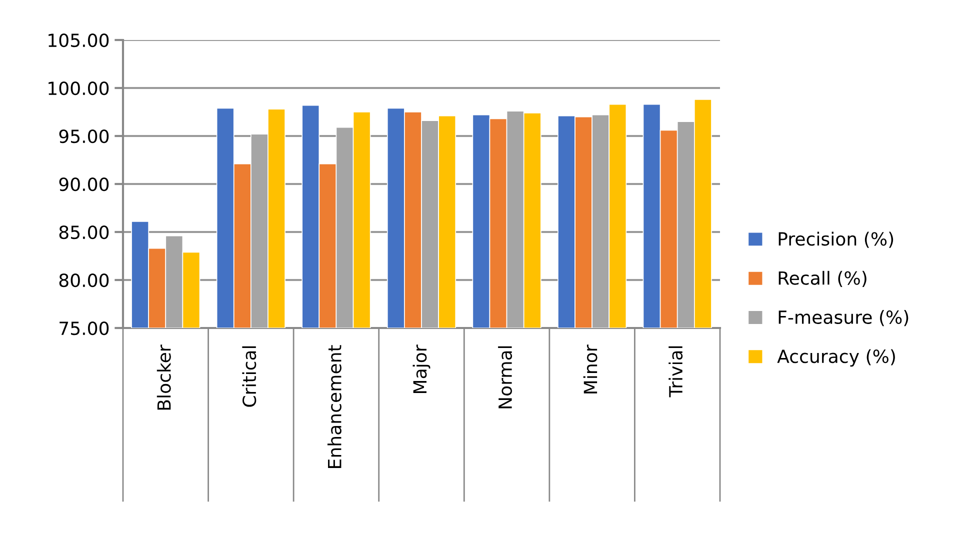  What do you see at coordinates (84, 184) in the screenshot?
I see `y-tick-label: 90.00` at bounding box center [84, 184].